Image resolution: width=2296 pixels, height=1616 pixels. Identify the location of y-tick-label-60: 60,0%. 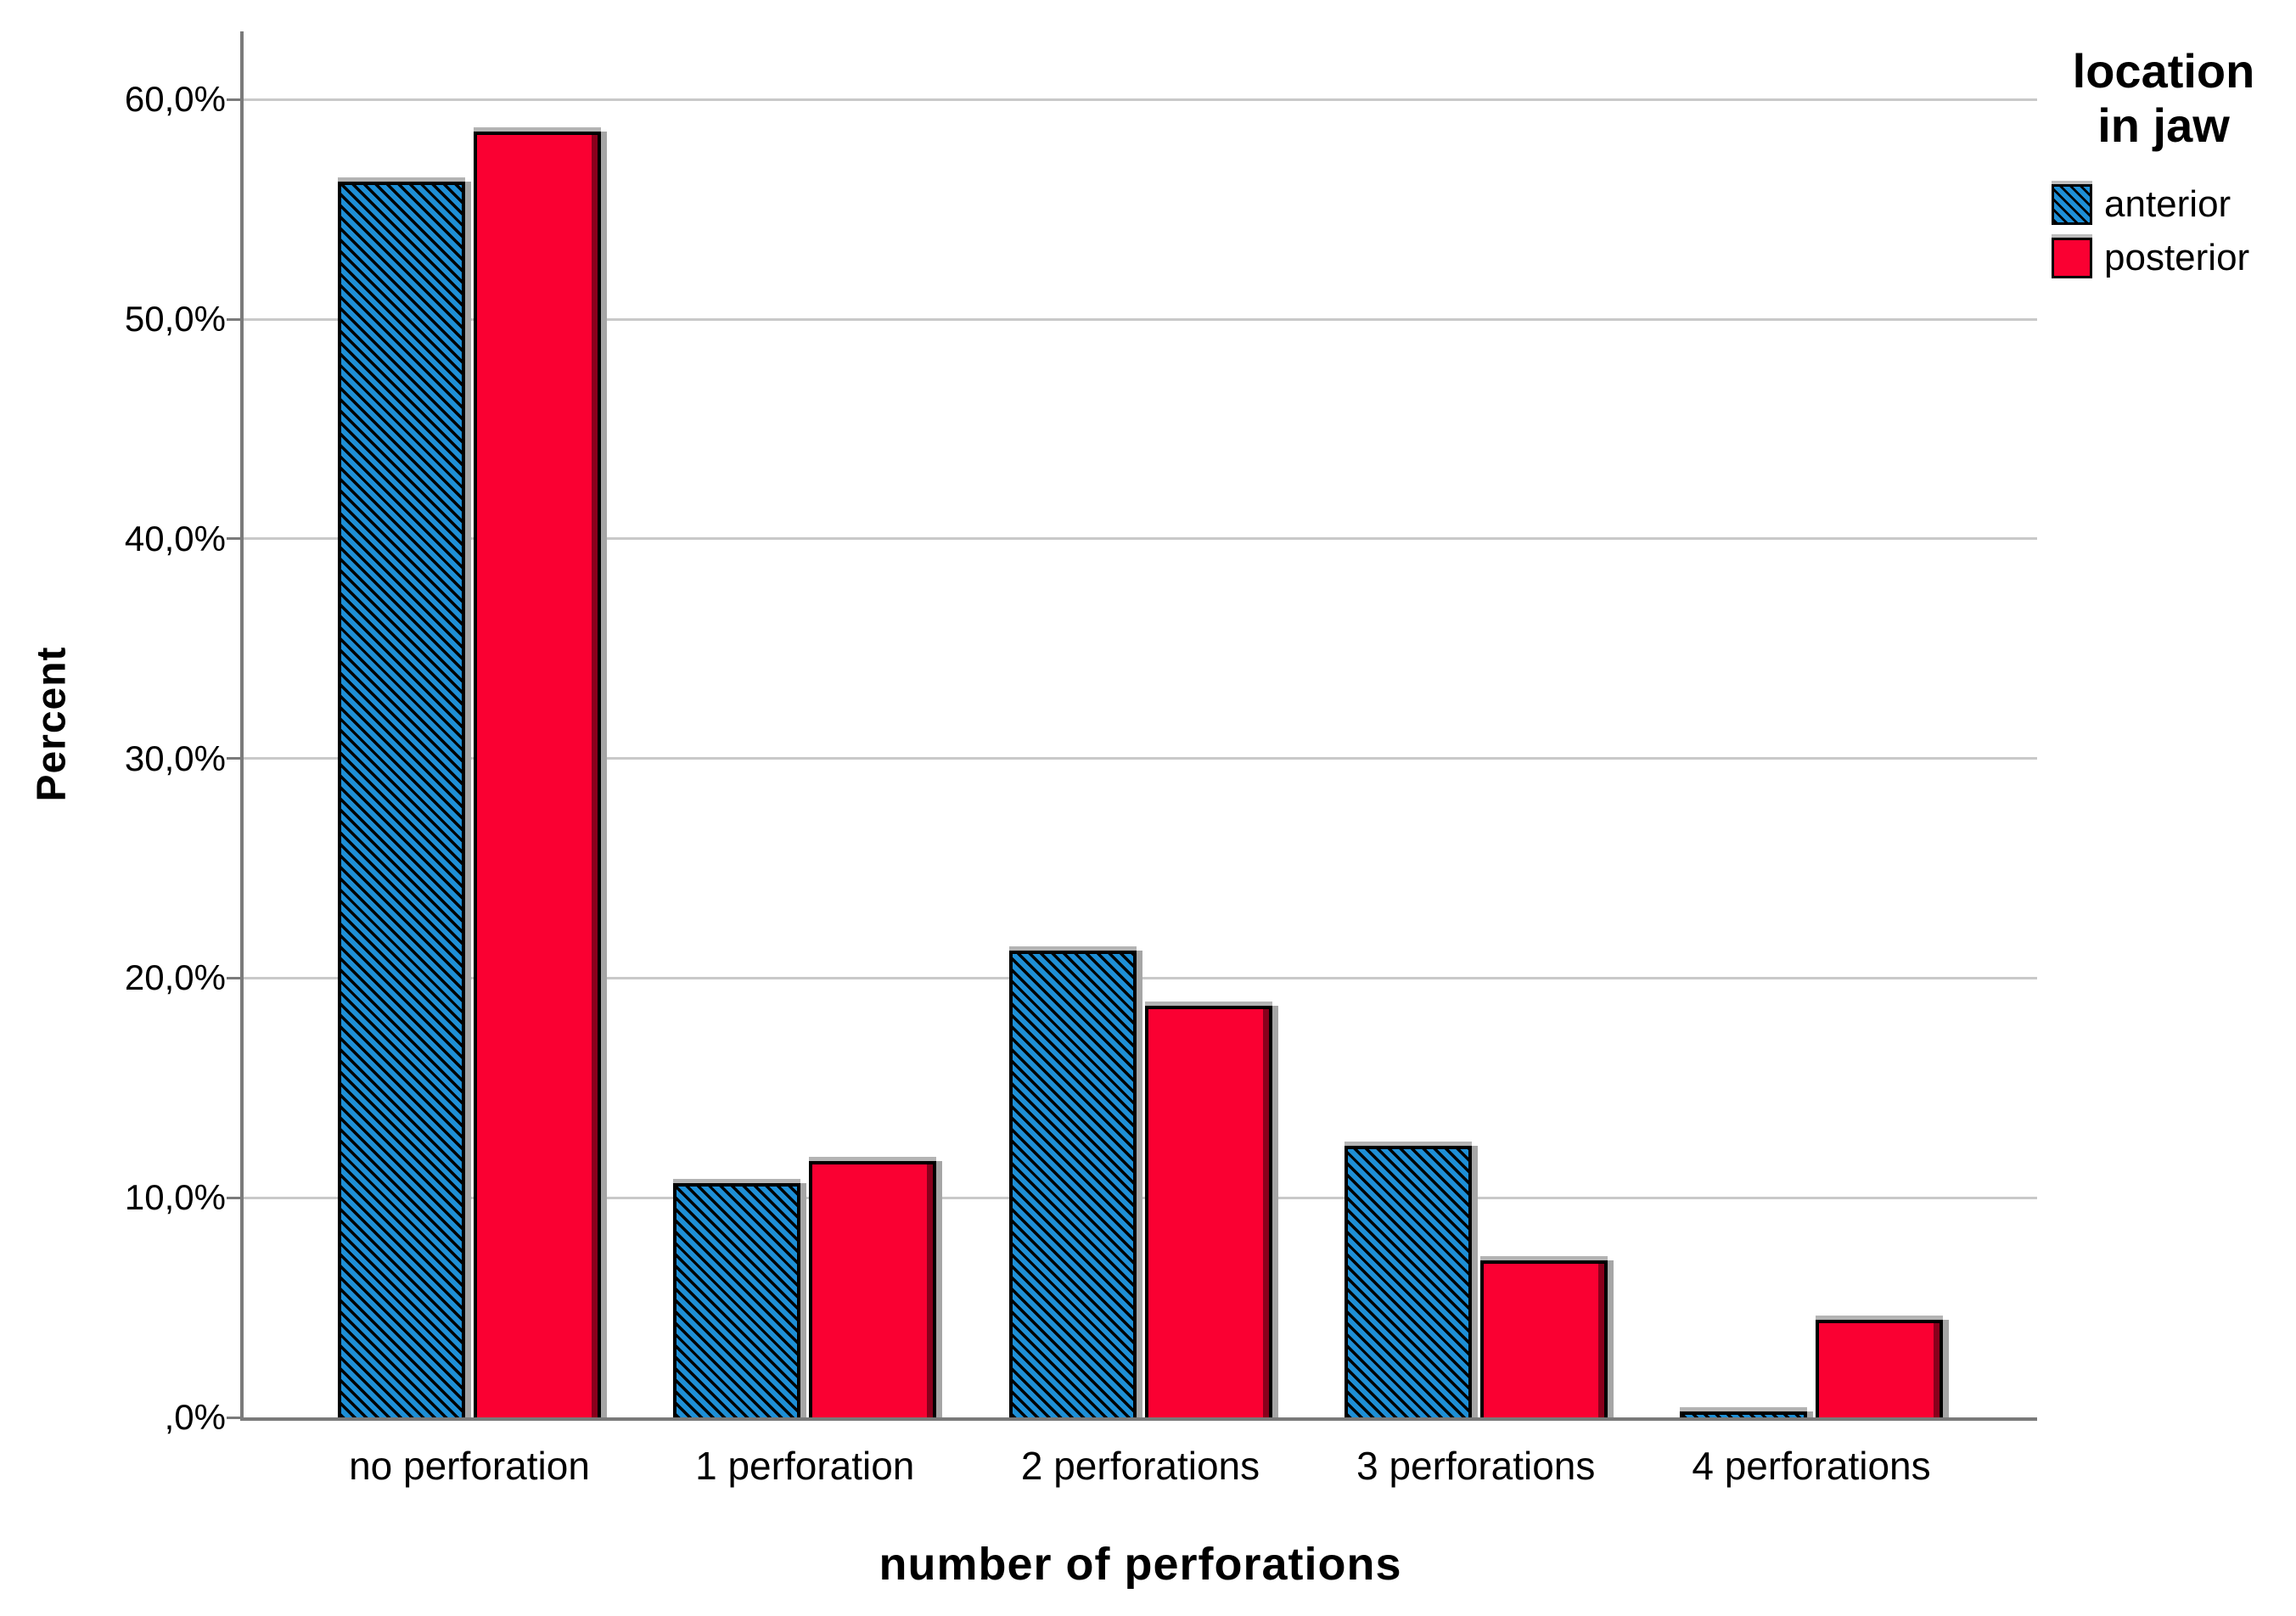
(175, 99).